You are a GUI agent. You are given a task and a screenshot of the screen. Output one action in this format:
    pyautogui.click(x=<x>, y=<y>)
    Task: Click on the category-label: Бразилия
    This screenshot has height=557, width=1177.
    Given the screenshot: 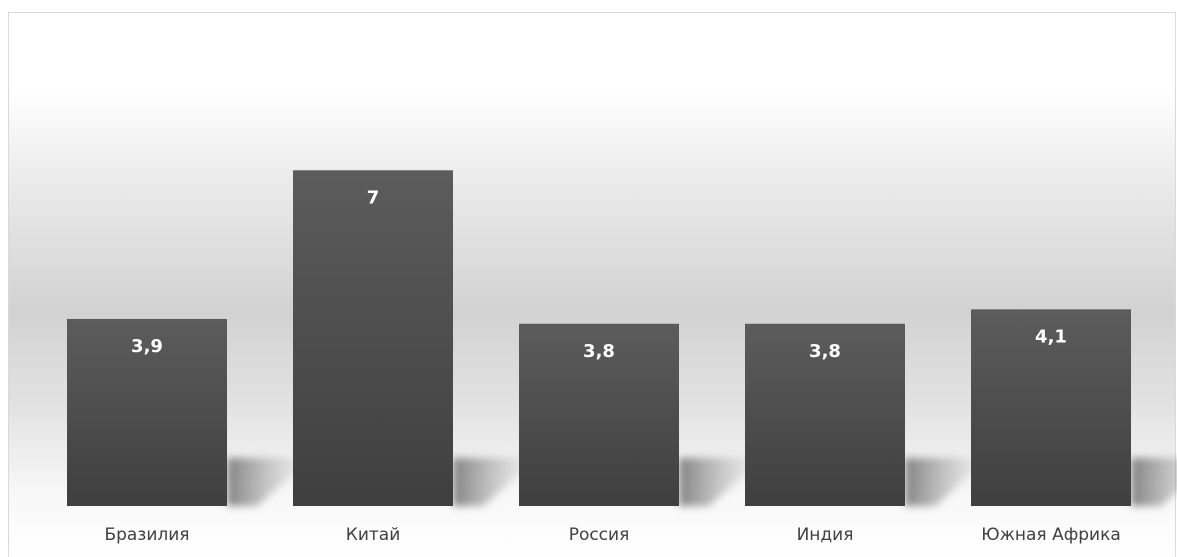 What is the action you would take?
    pyautogui.click(x=146, y=535)
    